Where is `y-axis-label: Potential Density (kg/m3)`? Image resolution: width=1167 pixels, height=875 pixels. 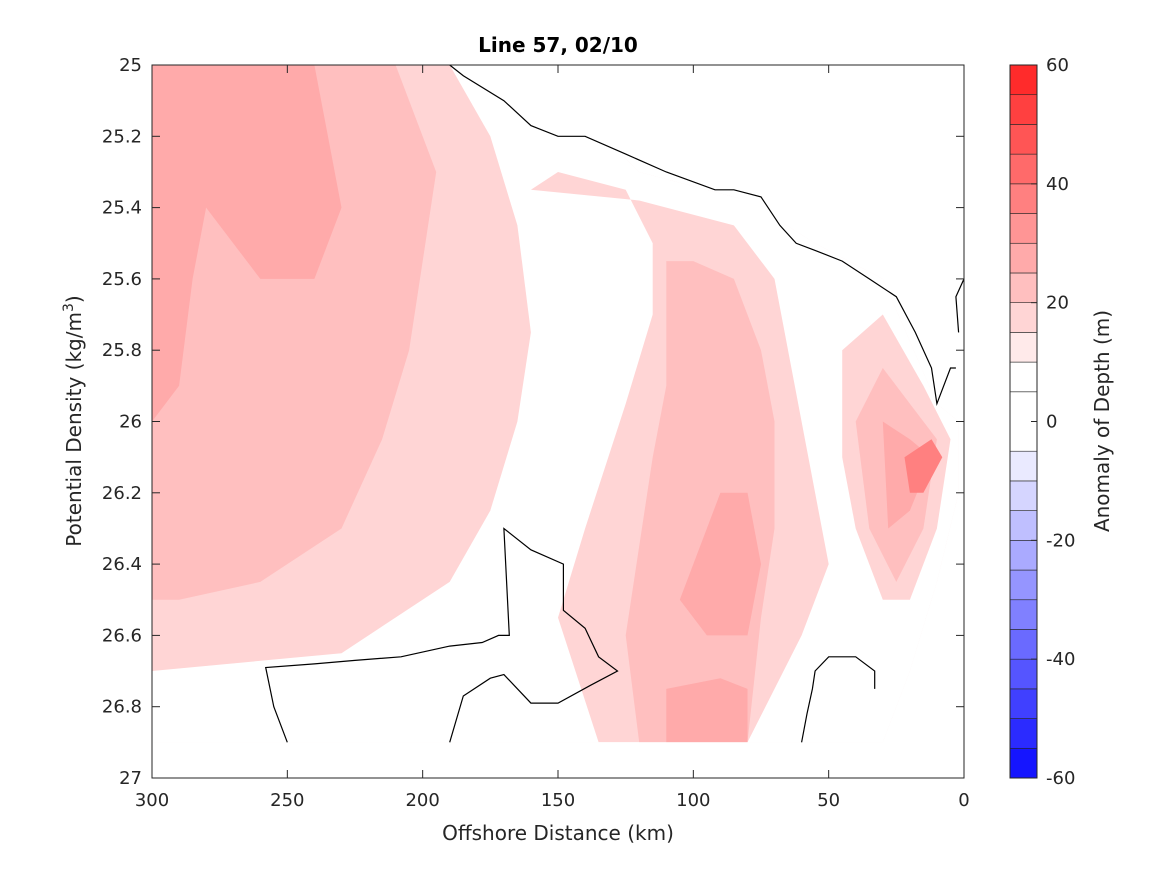 y-axis-label: Potential Density (kg/m3) is located at coordinates (73, 420).